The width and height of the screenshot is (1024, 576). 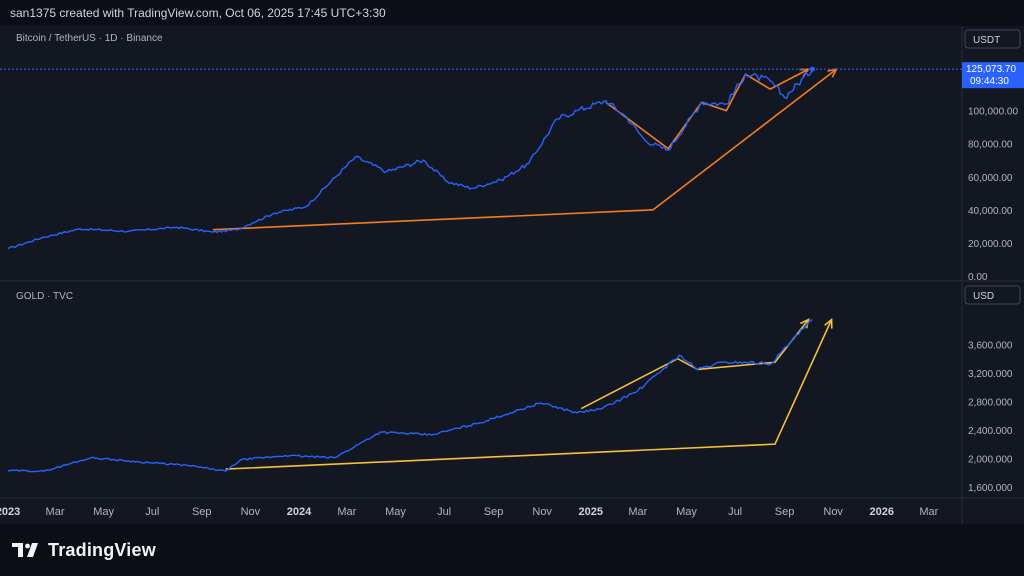 I want to click on gold-title: GOLD · TVC, so click(x=44, y=296).